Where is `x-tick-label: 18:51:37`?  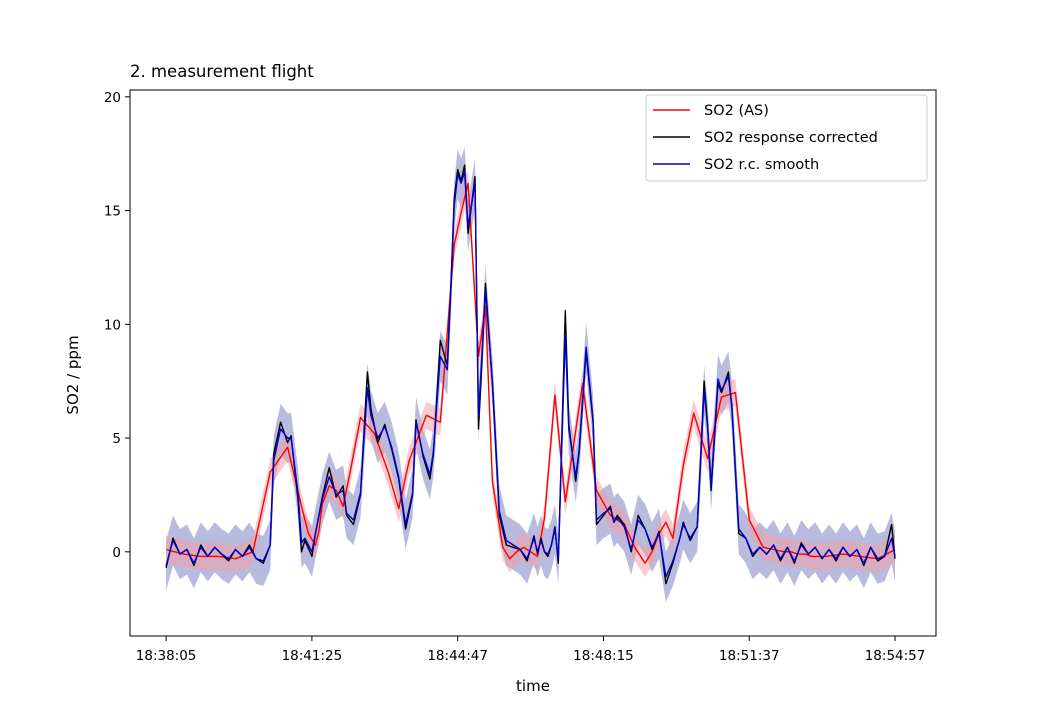
x-tick-label: 18:51:37 is located at coordinates (749, 656).